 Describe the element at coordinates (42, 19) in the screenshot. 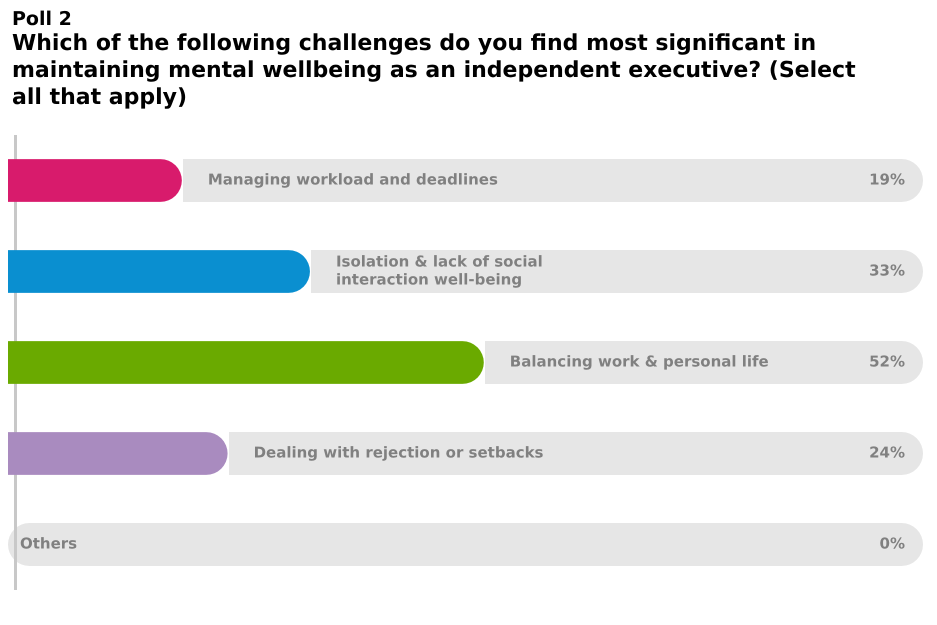

I see `chart-title: Poll 2` at that location.